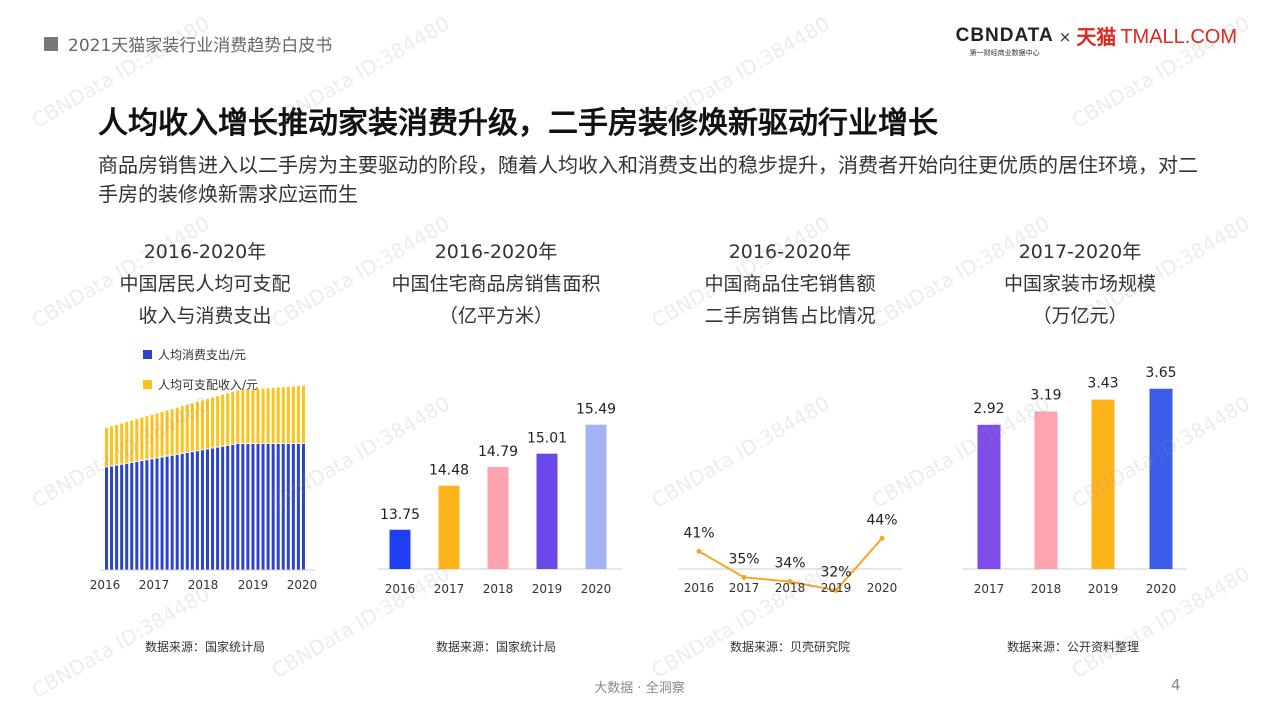 The height and width of the screenshot is (719, 1279). What do you see at coordinates (790, 316) in the screenshot?
I see `panel-title-line: 二手房销售占比情况` at bounding box center [790, 316].